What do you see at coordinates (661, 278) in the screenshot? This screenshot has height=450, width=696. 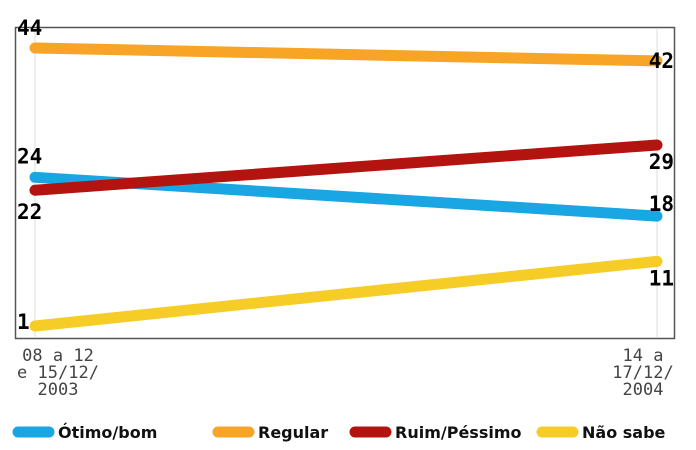 I see `data-label-nao-sabe-end: 11` at bounding box center [661, 278].